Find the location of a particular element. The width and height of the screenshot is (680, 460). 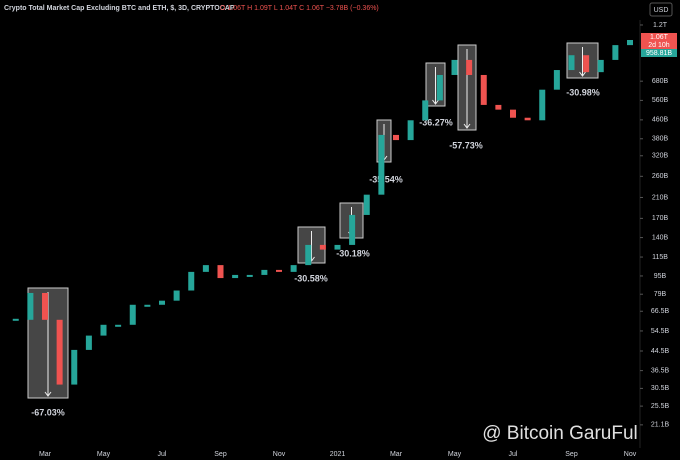

y-tick-label: 1.2T is located at coordinates (660, 25).